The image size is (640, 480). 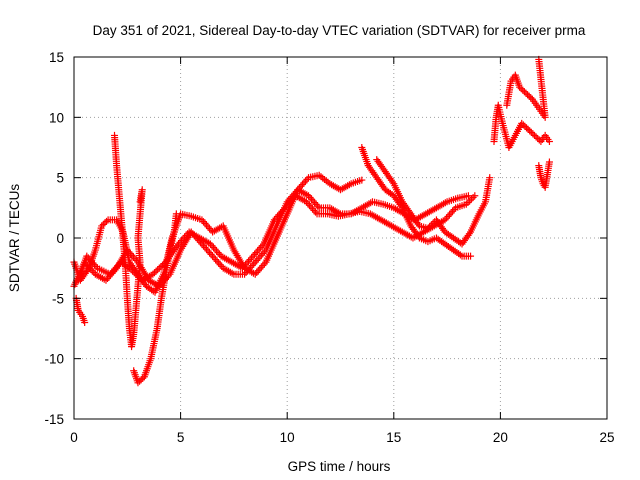 What do you see at coordinates (287, 437) in the screenshot?
I see `x-tick-label: 10` at bounding box center [287, 437].